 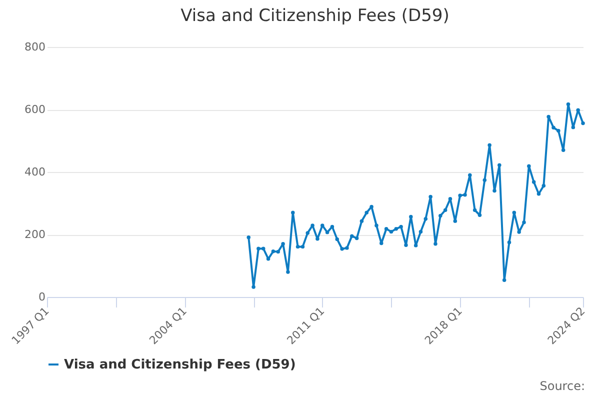 I want to click on source-note: Source:, so click(x=562, y=386).